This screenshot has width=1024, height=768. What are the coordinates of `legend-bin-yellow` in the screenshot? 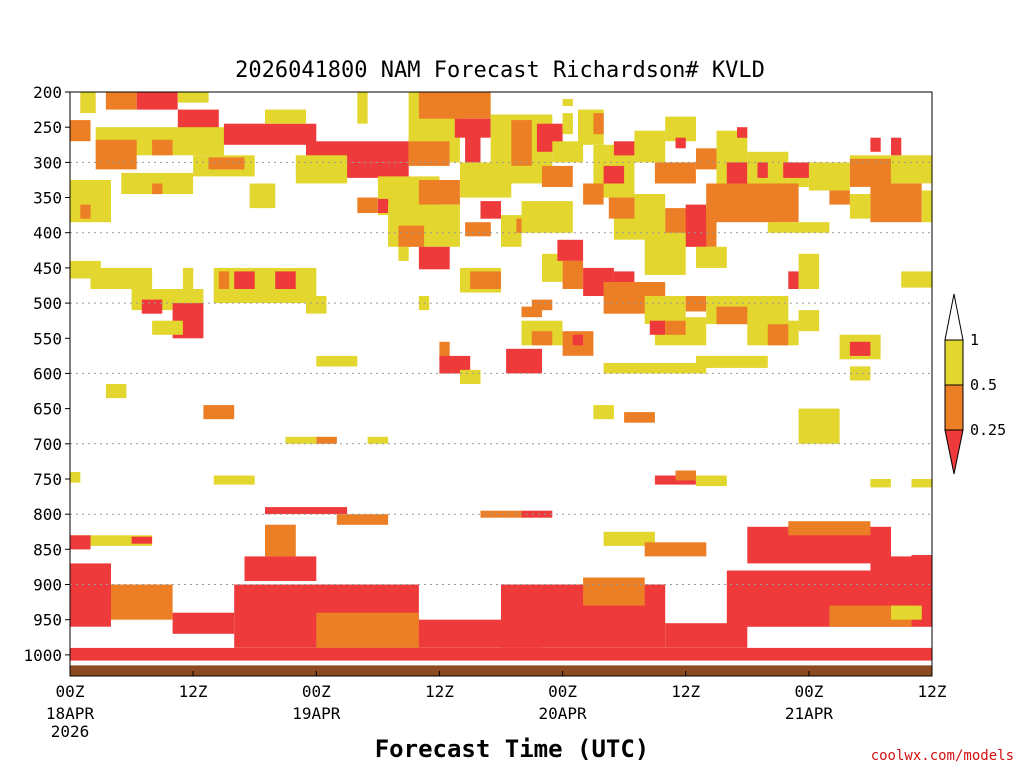 It's located at (954, 362).